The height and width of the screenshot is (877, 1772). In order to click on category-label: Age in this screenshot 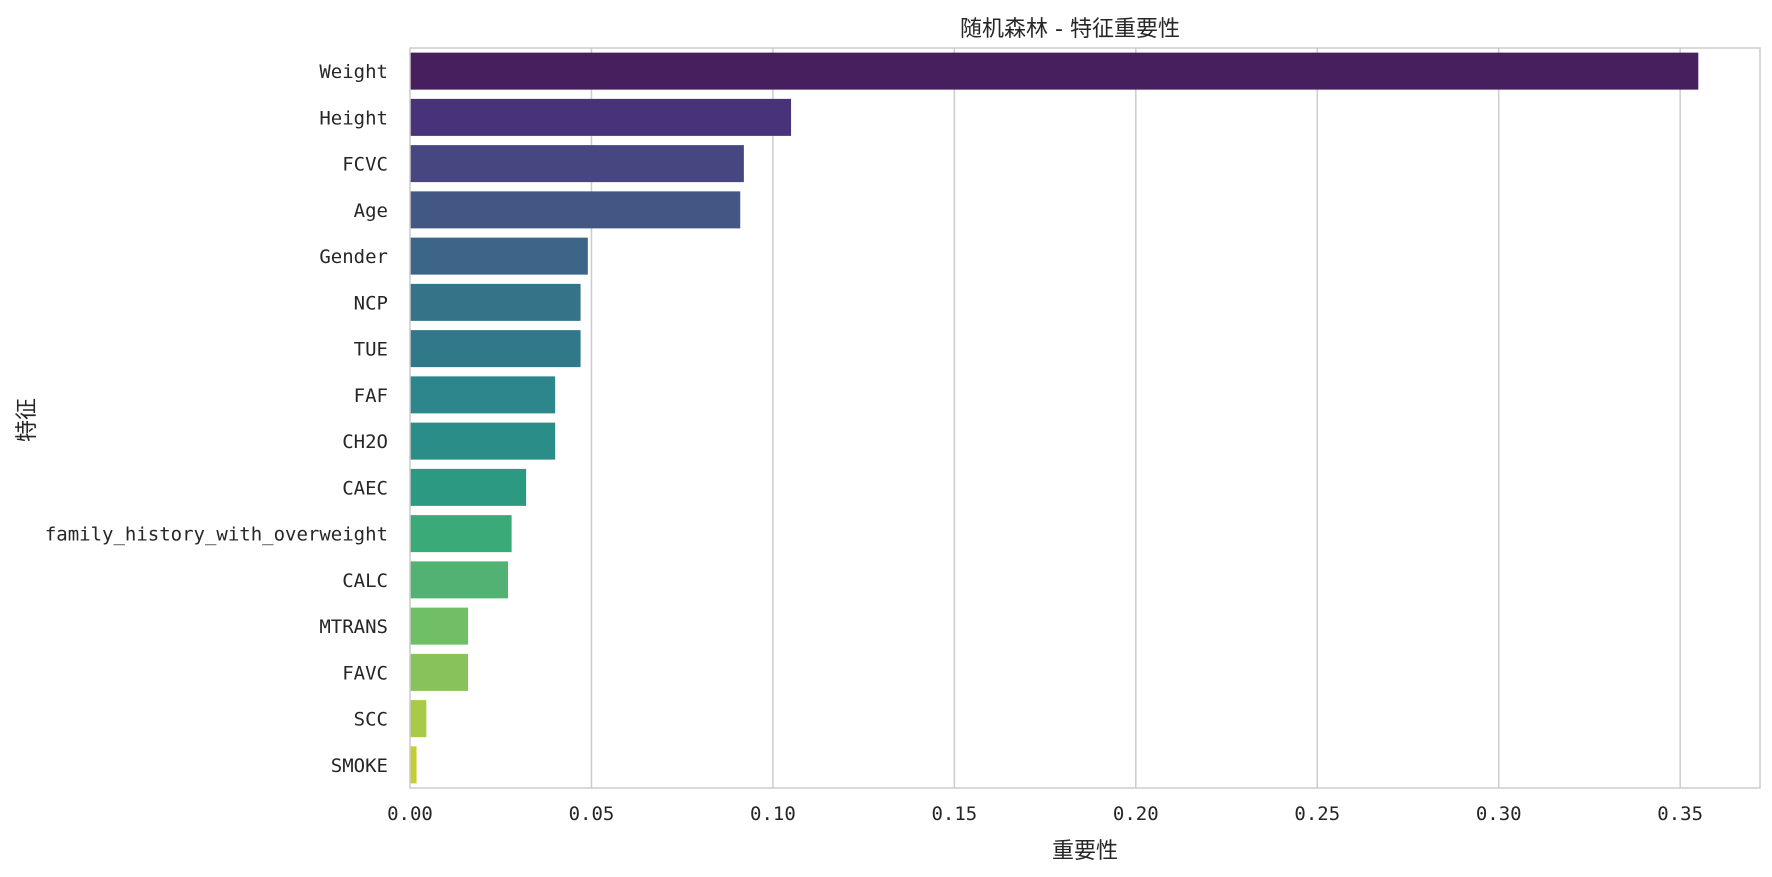, I will do `click(371, 211)`.